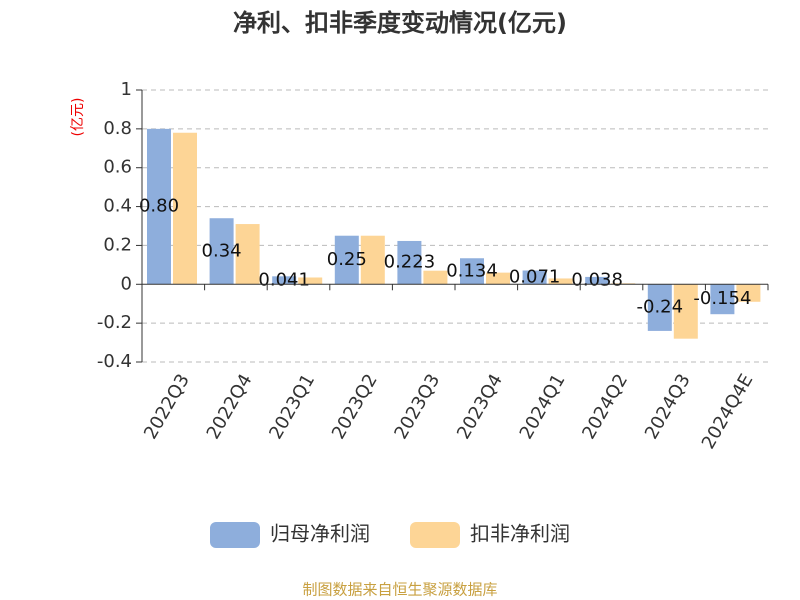 Image resolution: width=800 pixels, height=600 pixels. I want to click on x-tick-label: 2024Q2, so click(605, 407).